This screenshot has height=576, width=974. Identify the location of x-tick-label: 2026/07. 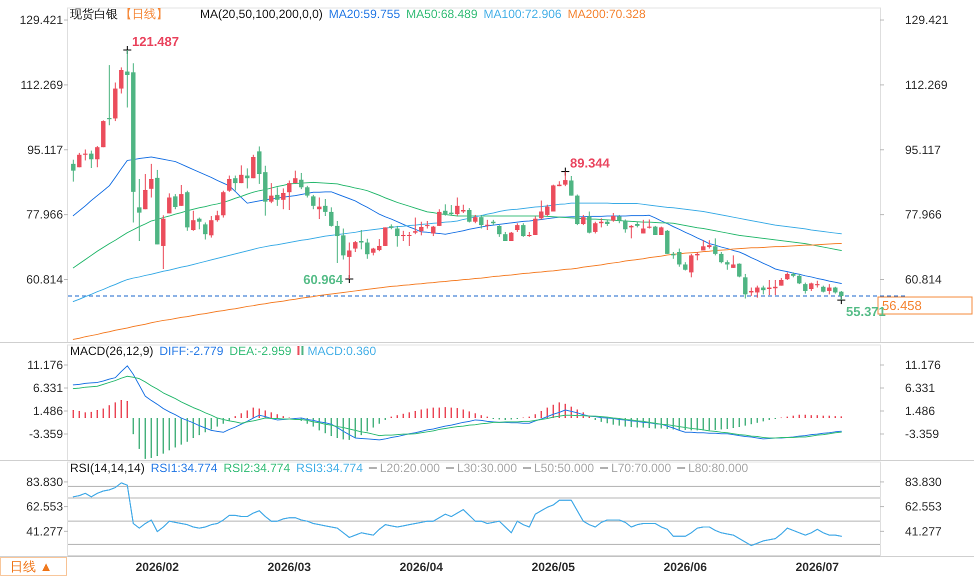
(818, 567).